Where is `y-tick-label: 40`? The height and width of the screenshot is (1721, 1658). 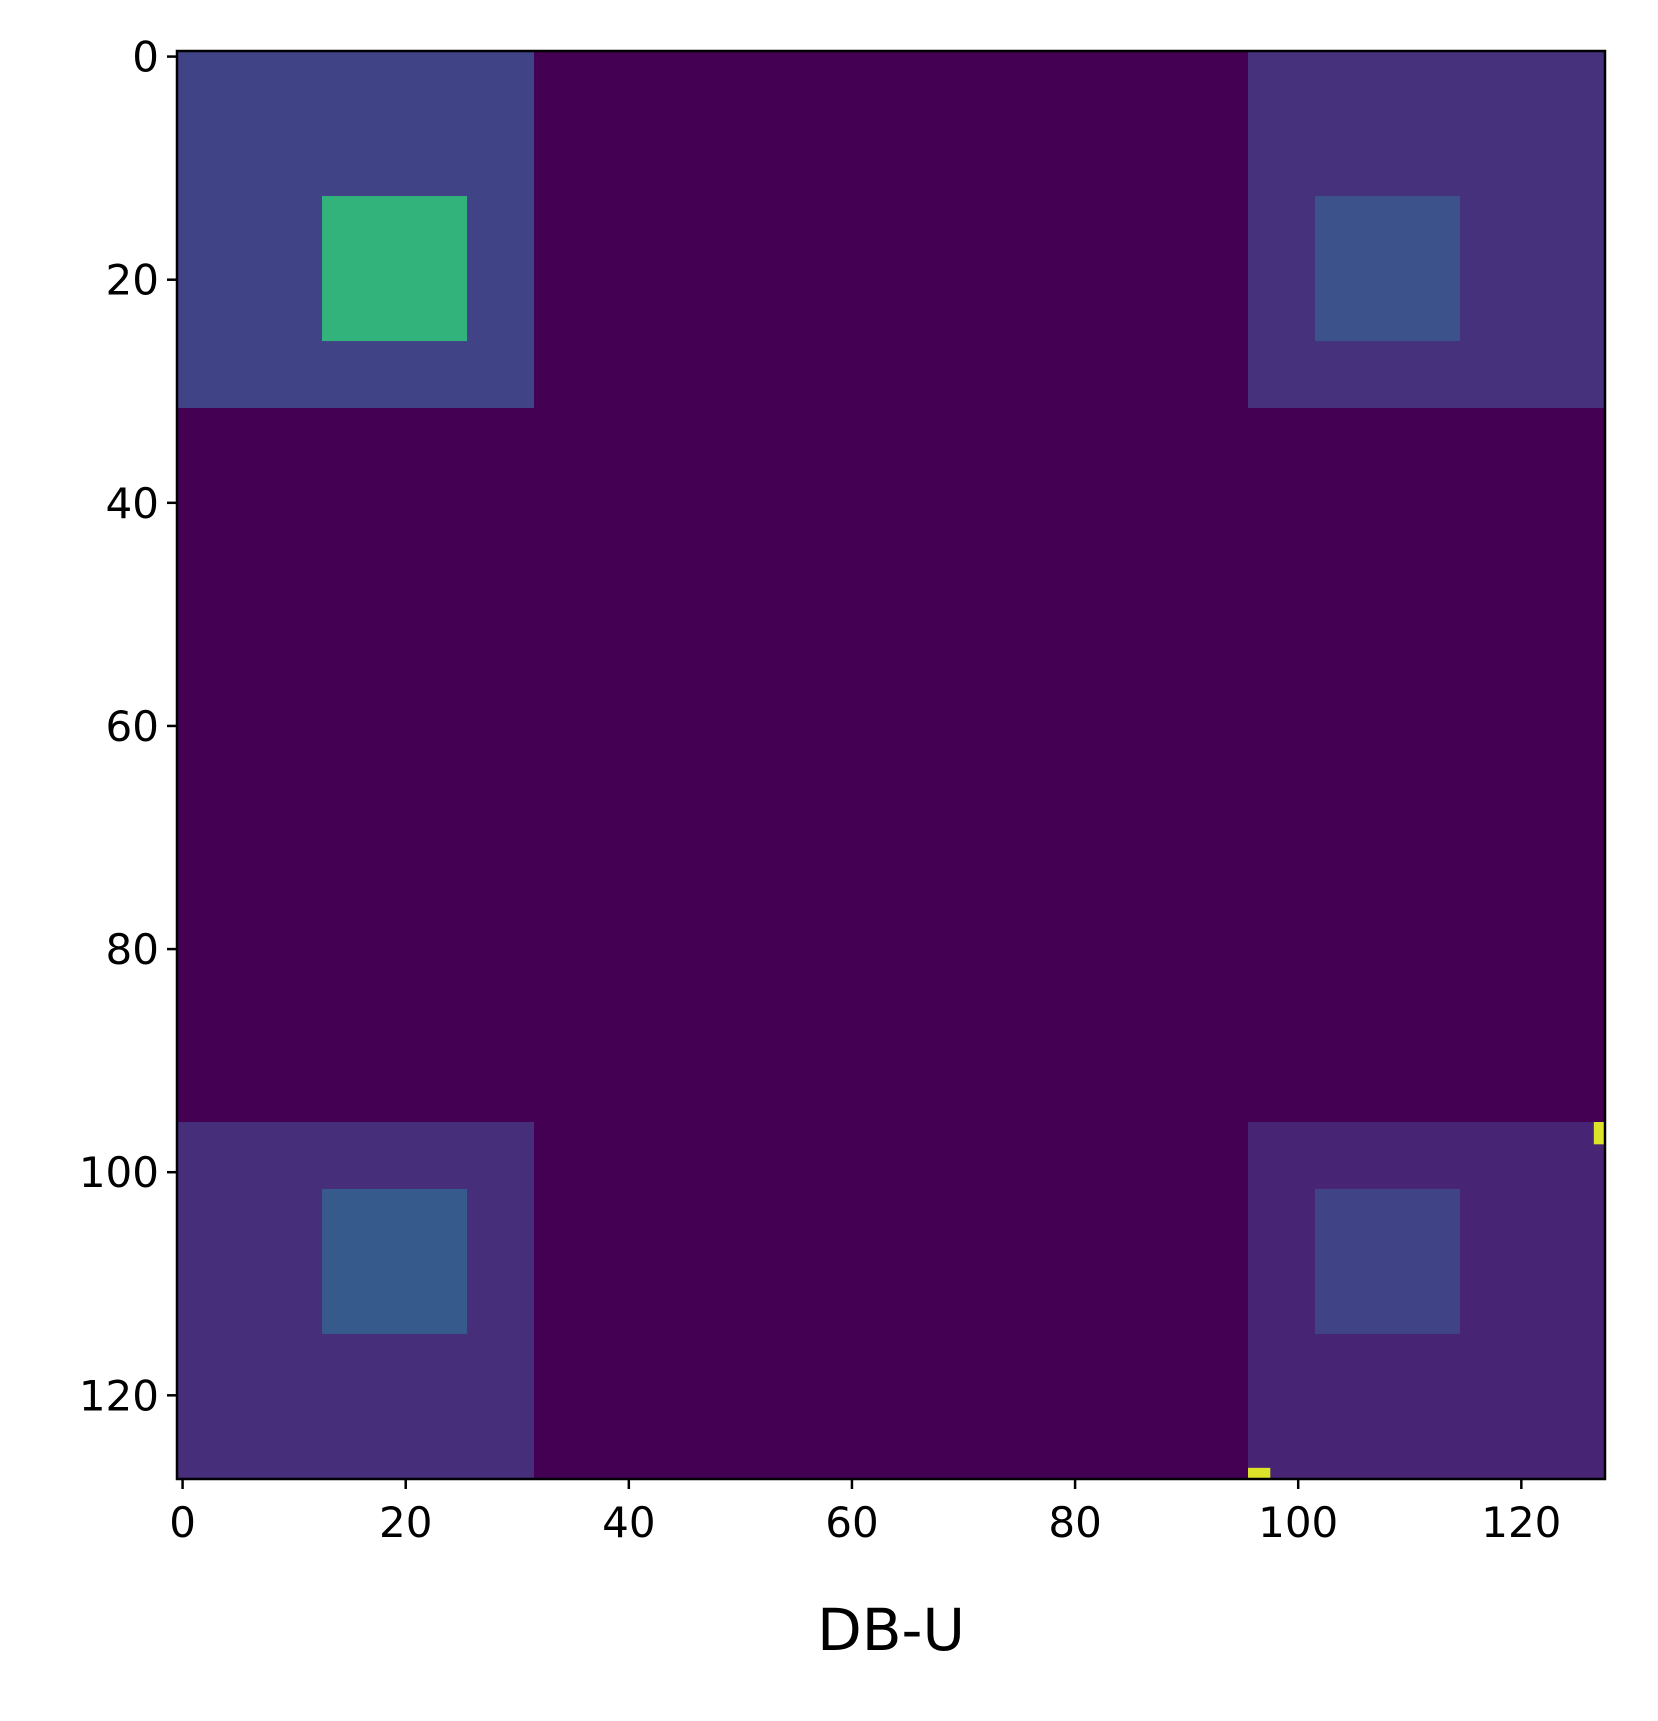
y-tick-label: 40 is located at coordinates (132, 503).